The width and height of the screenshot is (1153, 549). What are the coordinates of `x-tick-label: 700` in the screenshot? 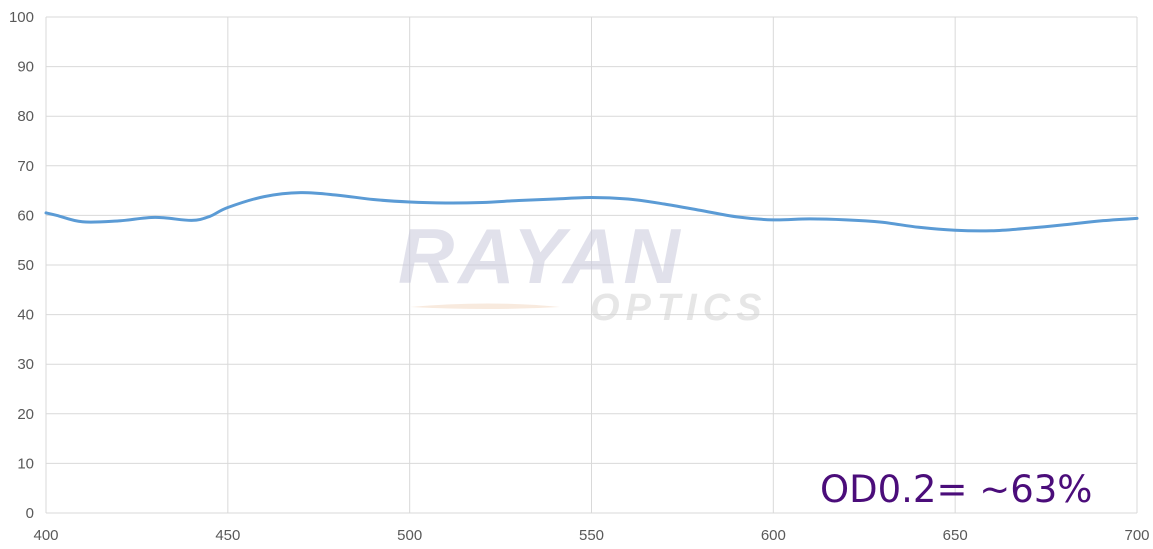 It's located at (1136, 535).